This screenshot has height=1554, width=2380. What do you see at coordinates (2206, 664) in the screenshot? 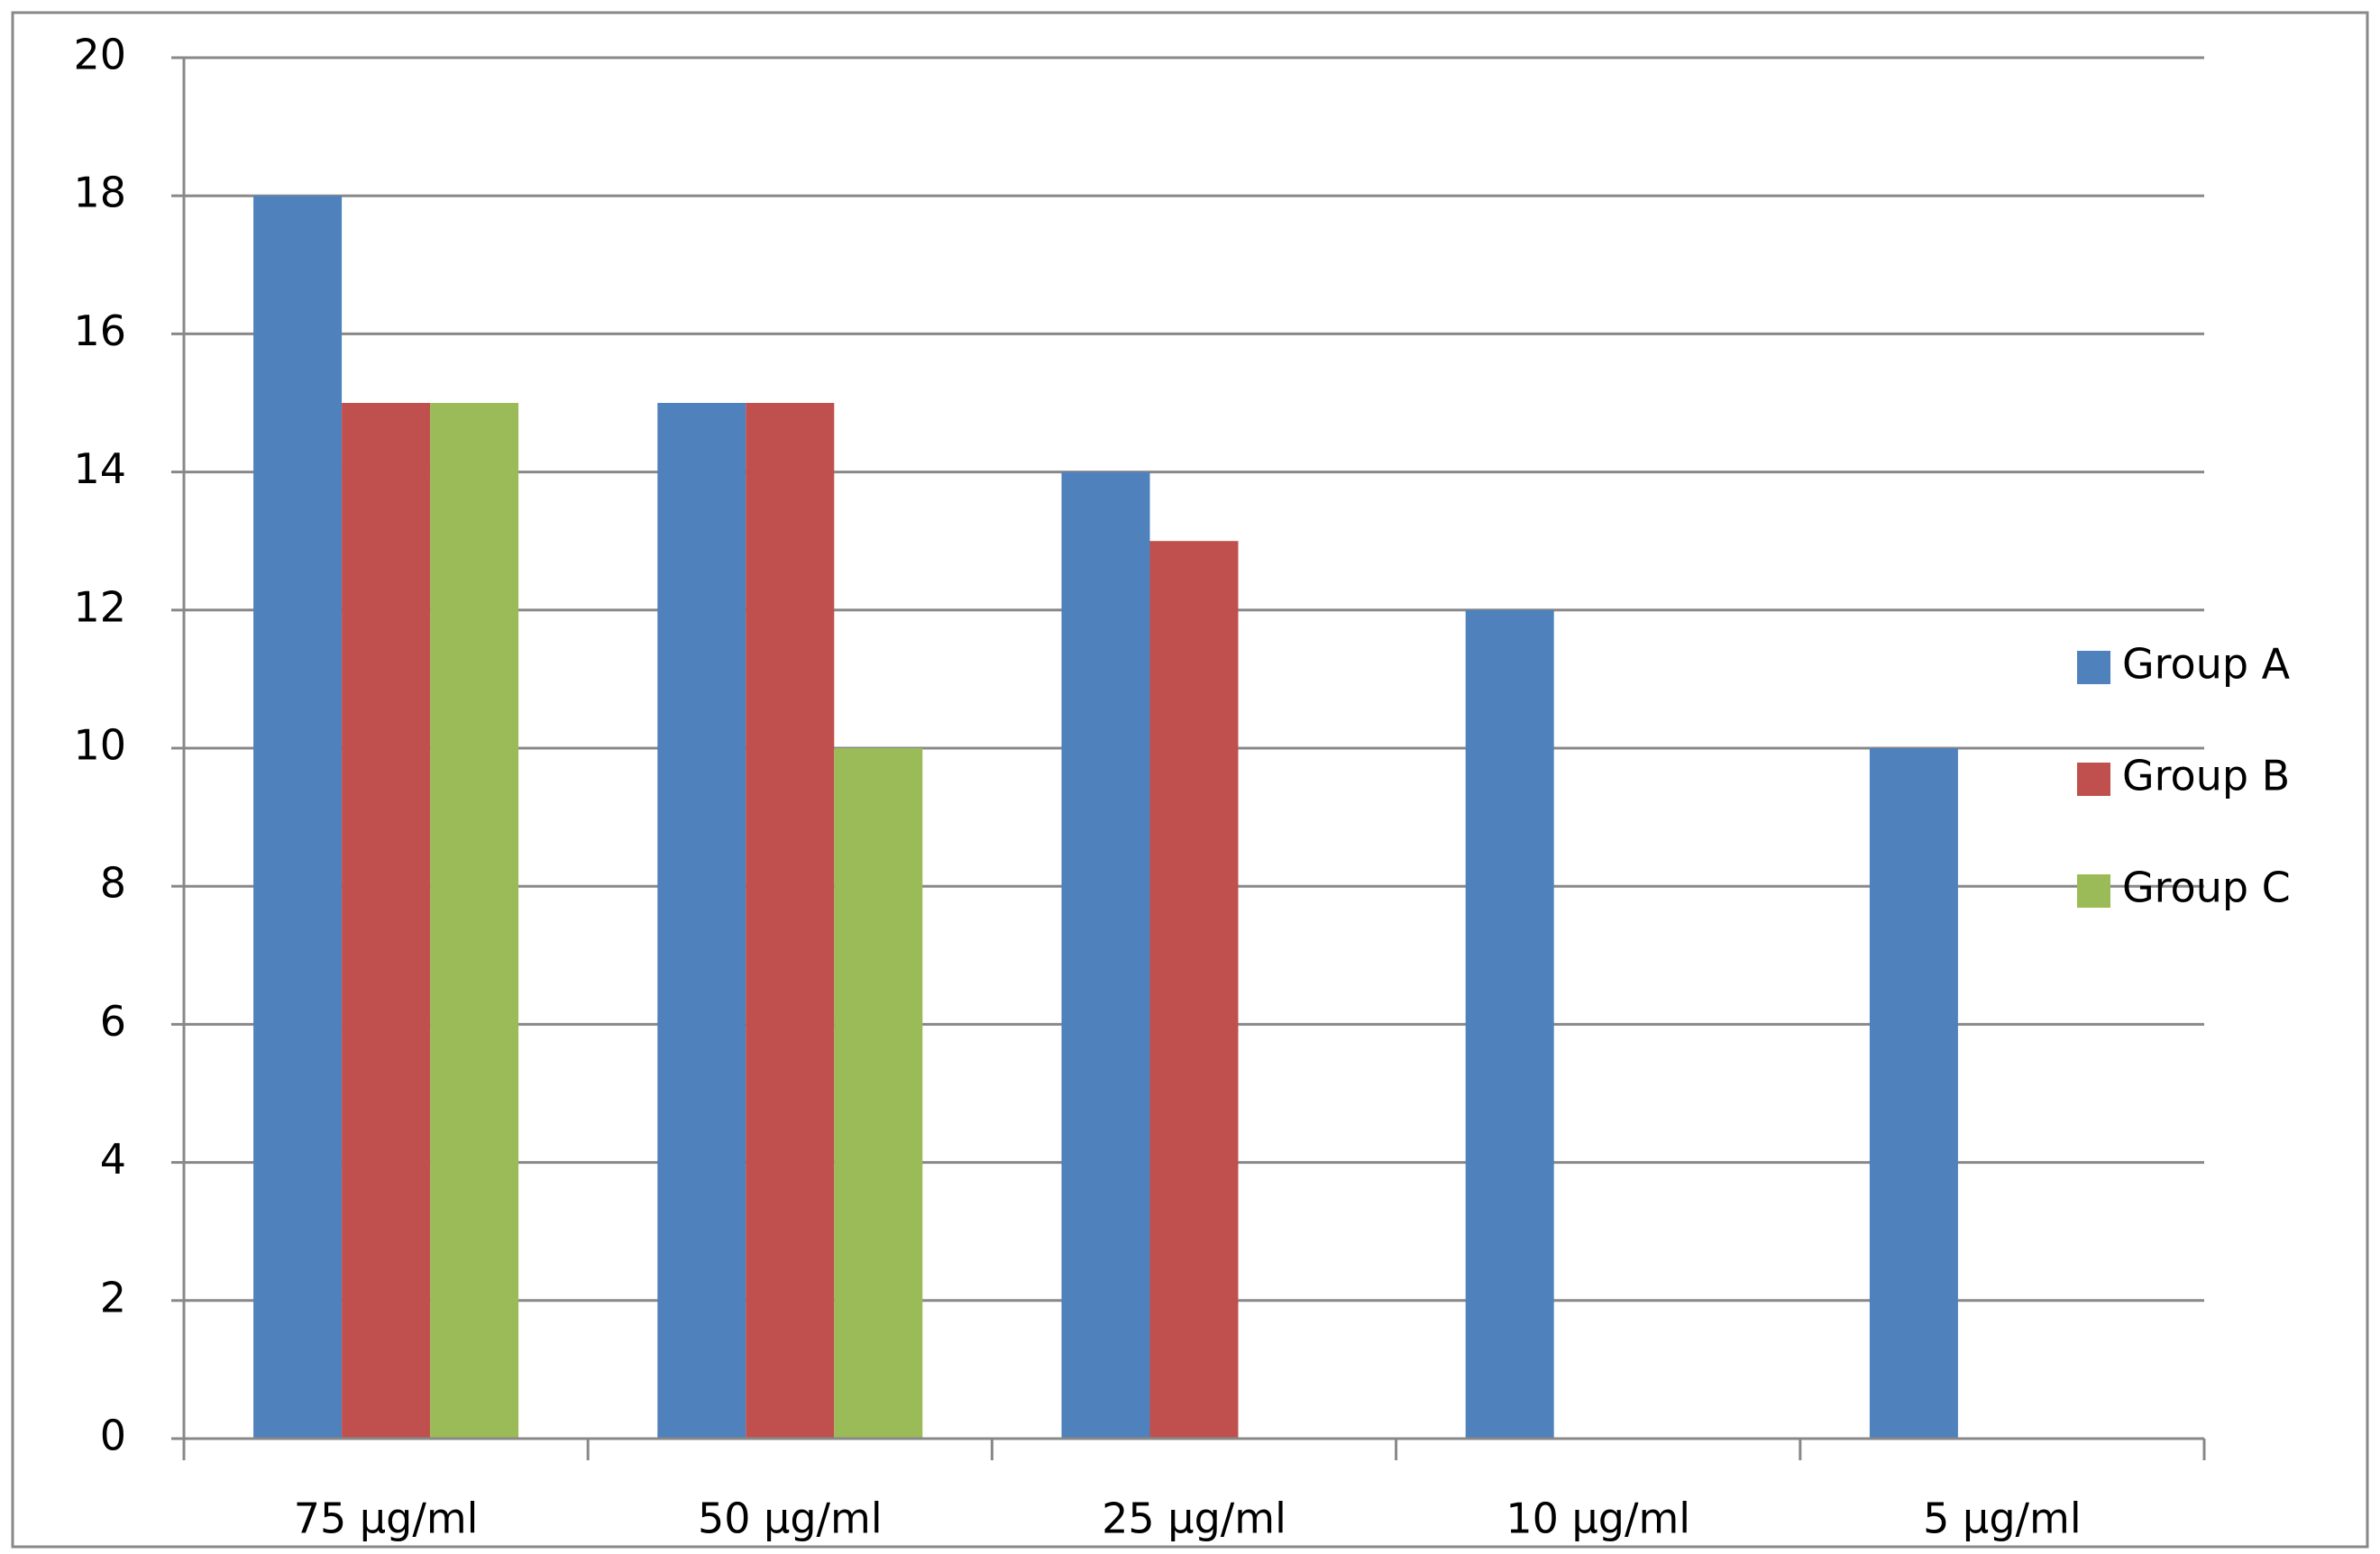
I see `legend-label: Group A` at bounding box center [2206, 664].